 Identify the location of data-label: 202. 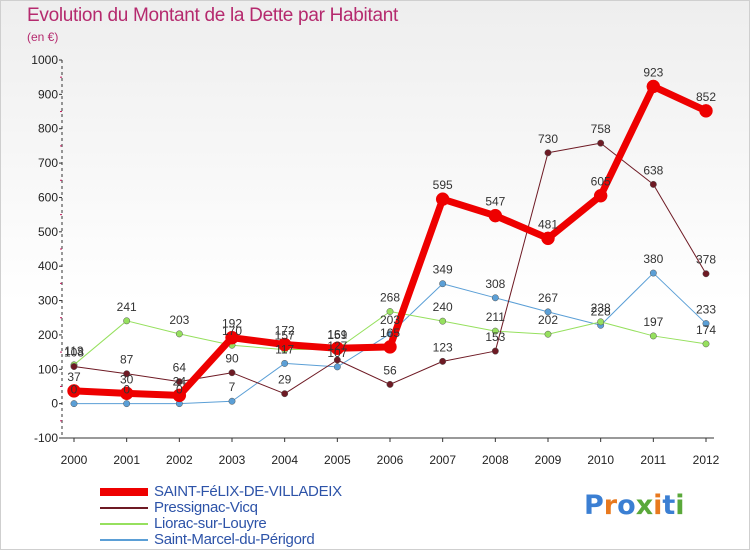
(548, 320).